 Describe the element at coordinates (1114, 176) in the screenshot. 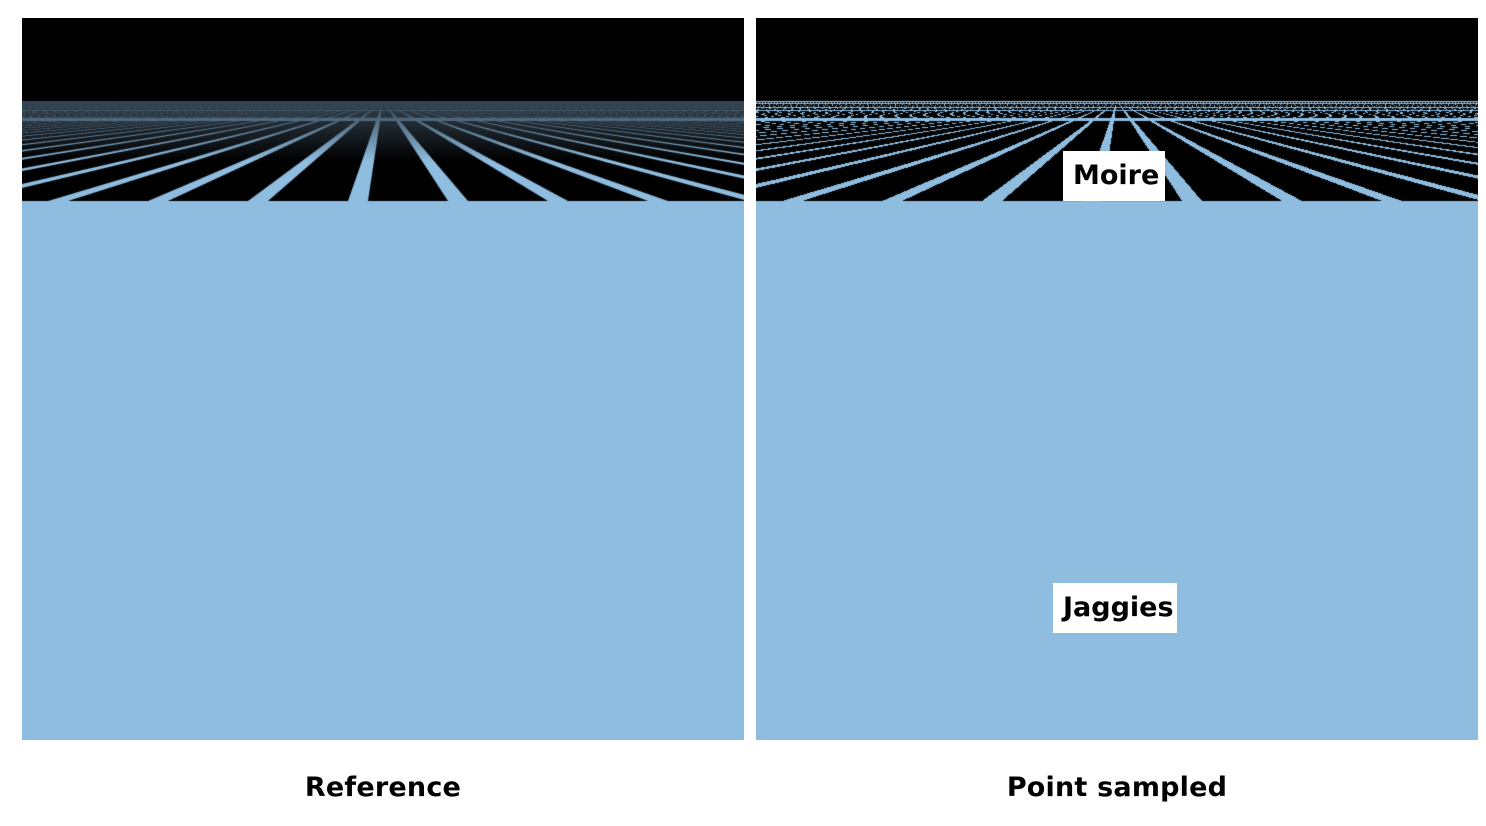

I see `moire-label: Moire` at that location.